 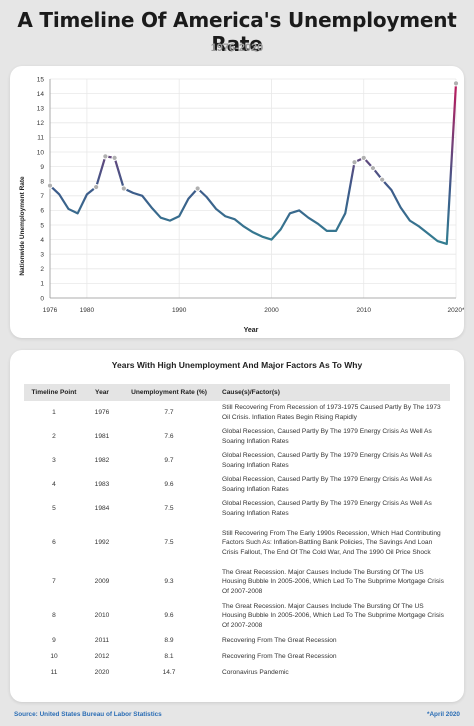 I want to click on y-tick-label: 5, so click(x=42, y=225).